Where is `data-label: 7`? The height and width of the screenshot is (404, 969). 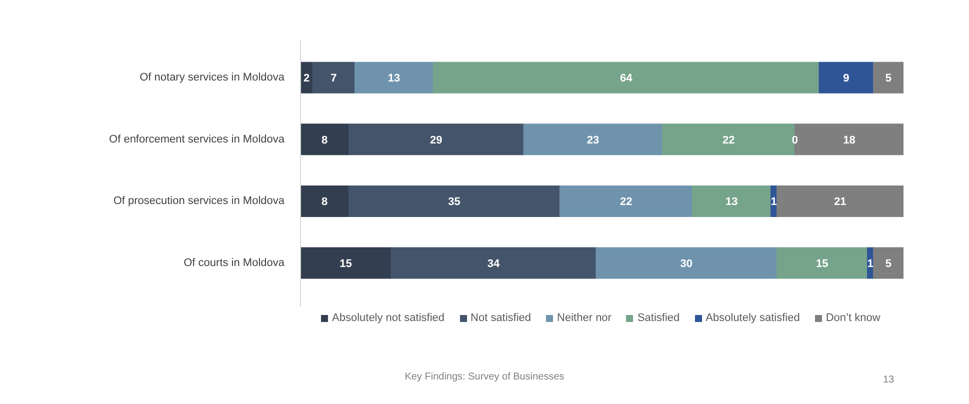
data-label: 7 is located at coordinates (333, 78).